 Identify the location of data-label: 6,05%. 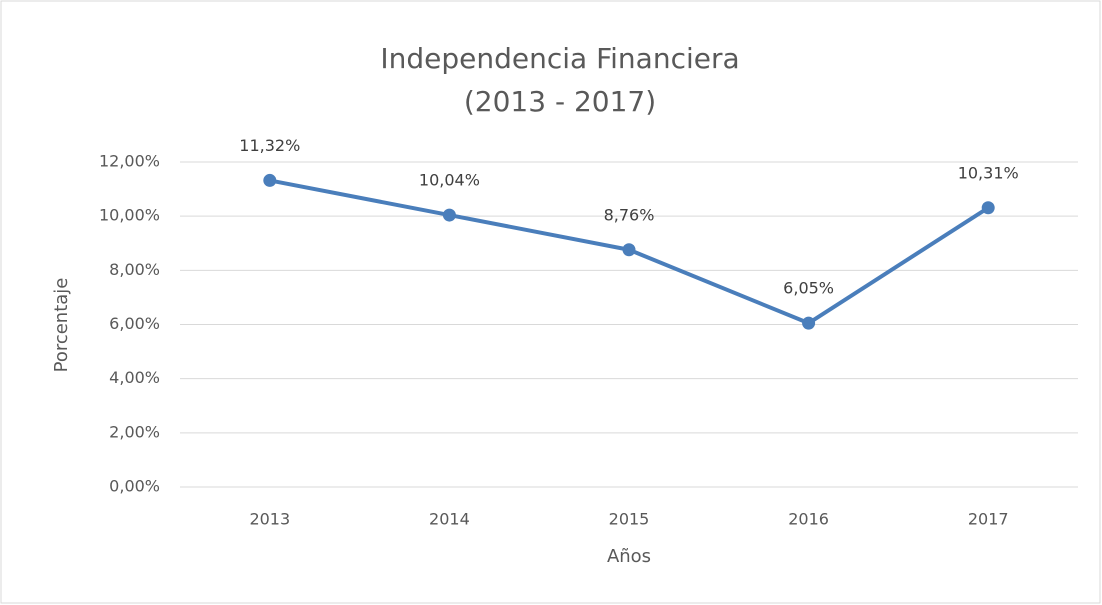
(808, 288).